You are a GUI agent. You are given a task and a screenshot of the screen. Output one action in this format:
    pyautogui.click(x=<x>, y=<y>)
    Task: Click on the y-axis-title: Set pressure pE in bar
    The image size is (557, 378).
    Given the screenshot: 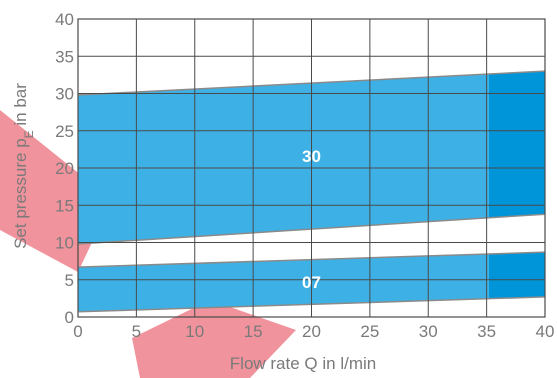 What is the action you would take?
    pyautogui.click(x=23, y=166)
    